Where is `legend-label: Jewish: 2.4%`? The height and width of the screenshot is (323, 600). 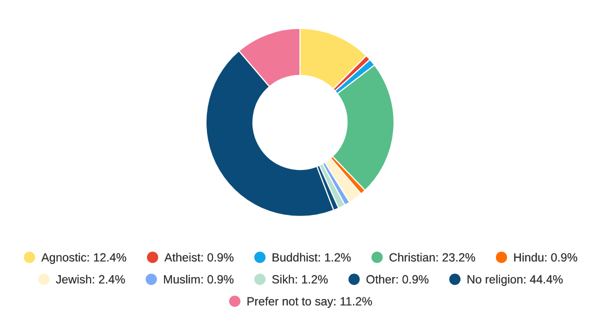 legend-label: Jewish: 2.4% is located at coordinates (90, 279).